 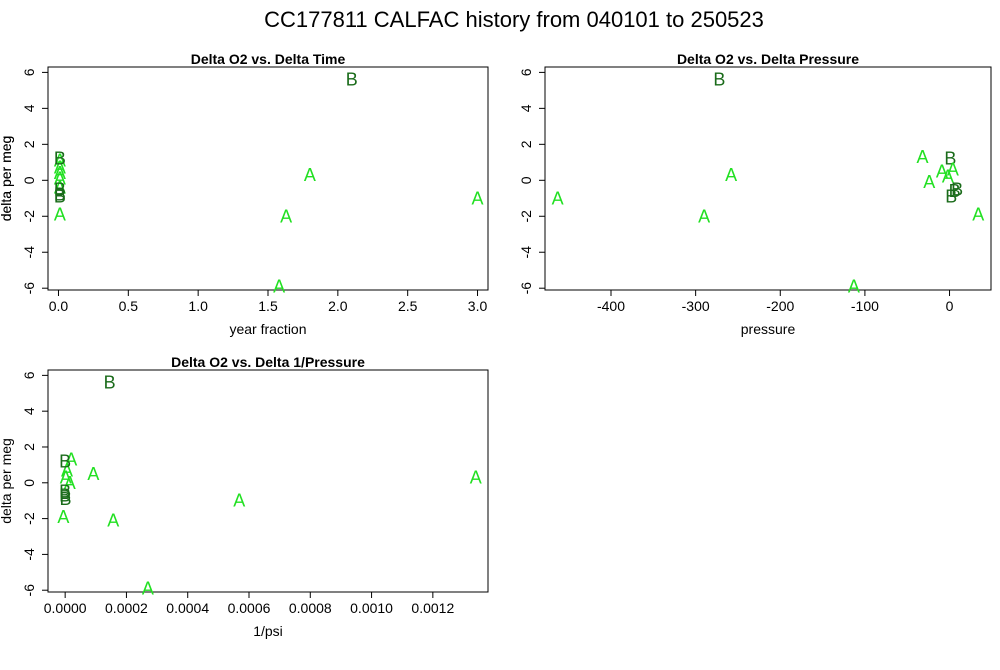 What do you see at coordinates (268, 362) in the screenshot?
I see `panel-title: Delta O2 vs. Delta 1/Pressure` at bounding box center [268, 362].